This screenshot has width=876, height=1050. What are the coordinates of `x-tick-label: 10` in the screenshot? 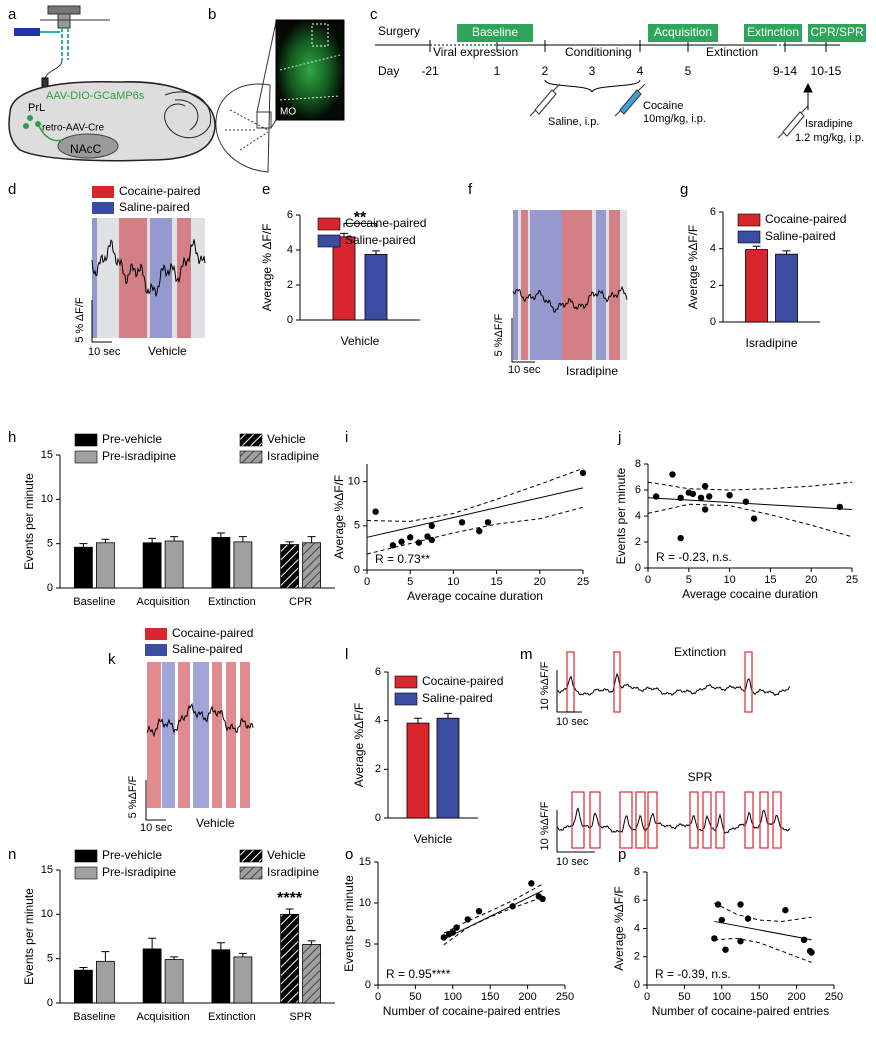 It's located at (453, 582).